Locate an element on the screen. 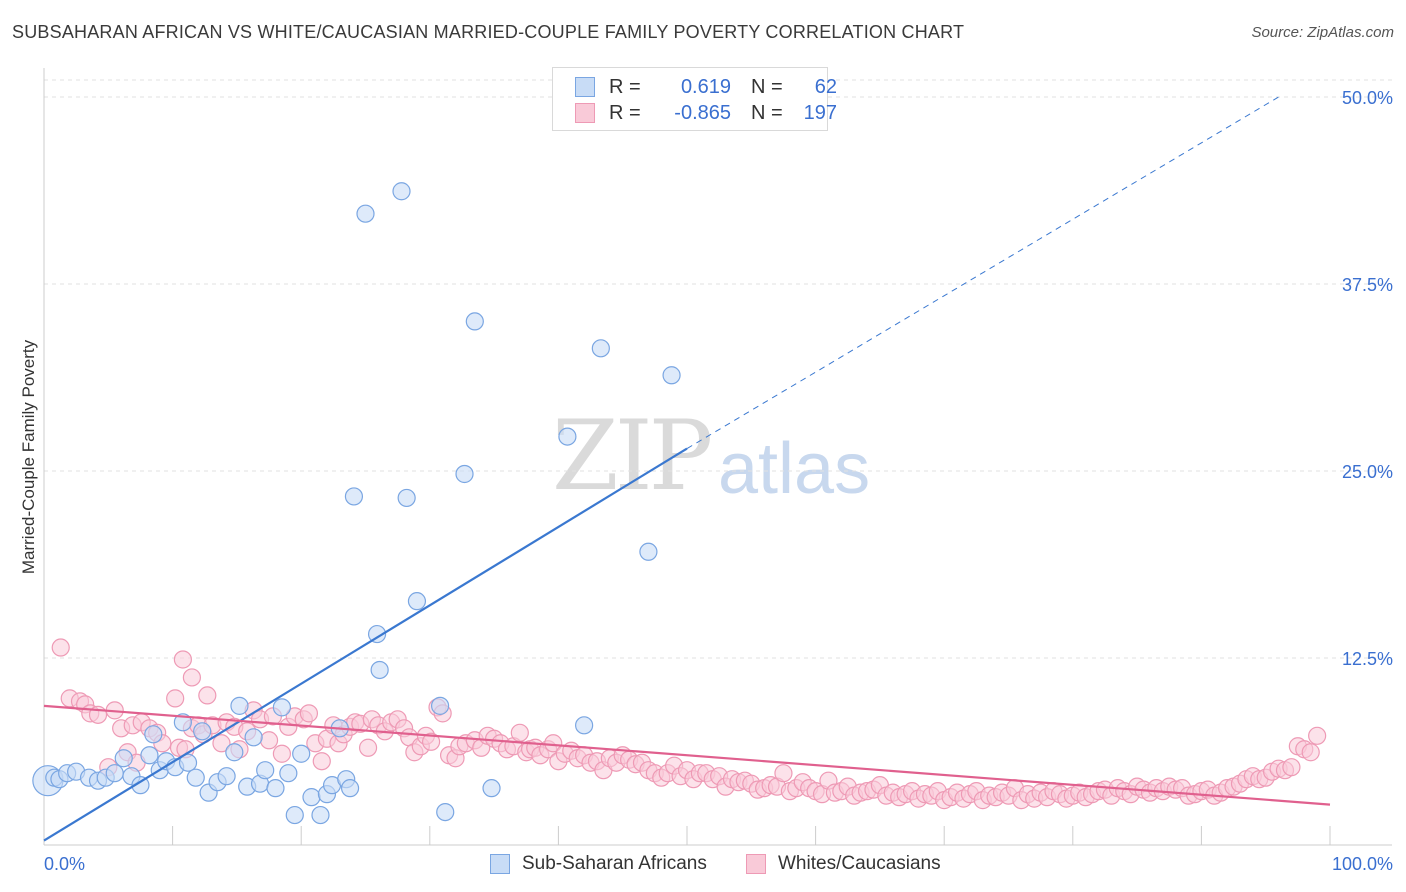  legend-r-value: -0.865 is located at coordinates (702, 112).